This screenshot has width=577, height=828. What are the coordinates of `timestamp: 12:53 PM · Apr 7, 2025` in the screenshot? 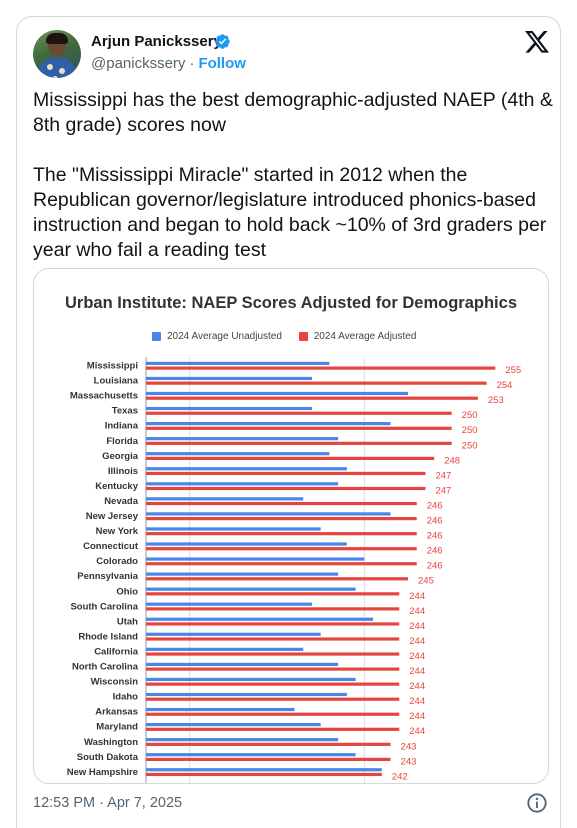 It's located at (108, 803).